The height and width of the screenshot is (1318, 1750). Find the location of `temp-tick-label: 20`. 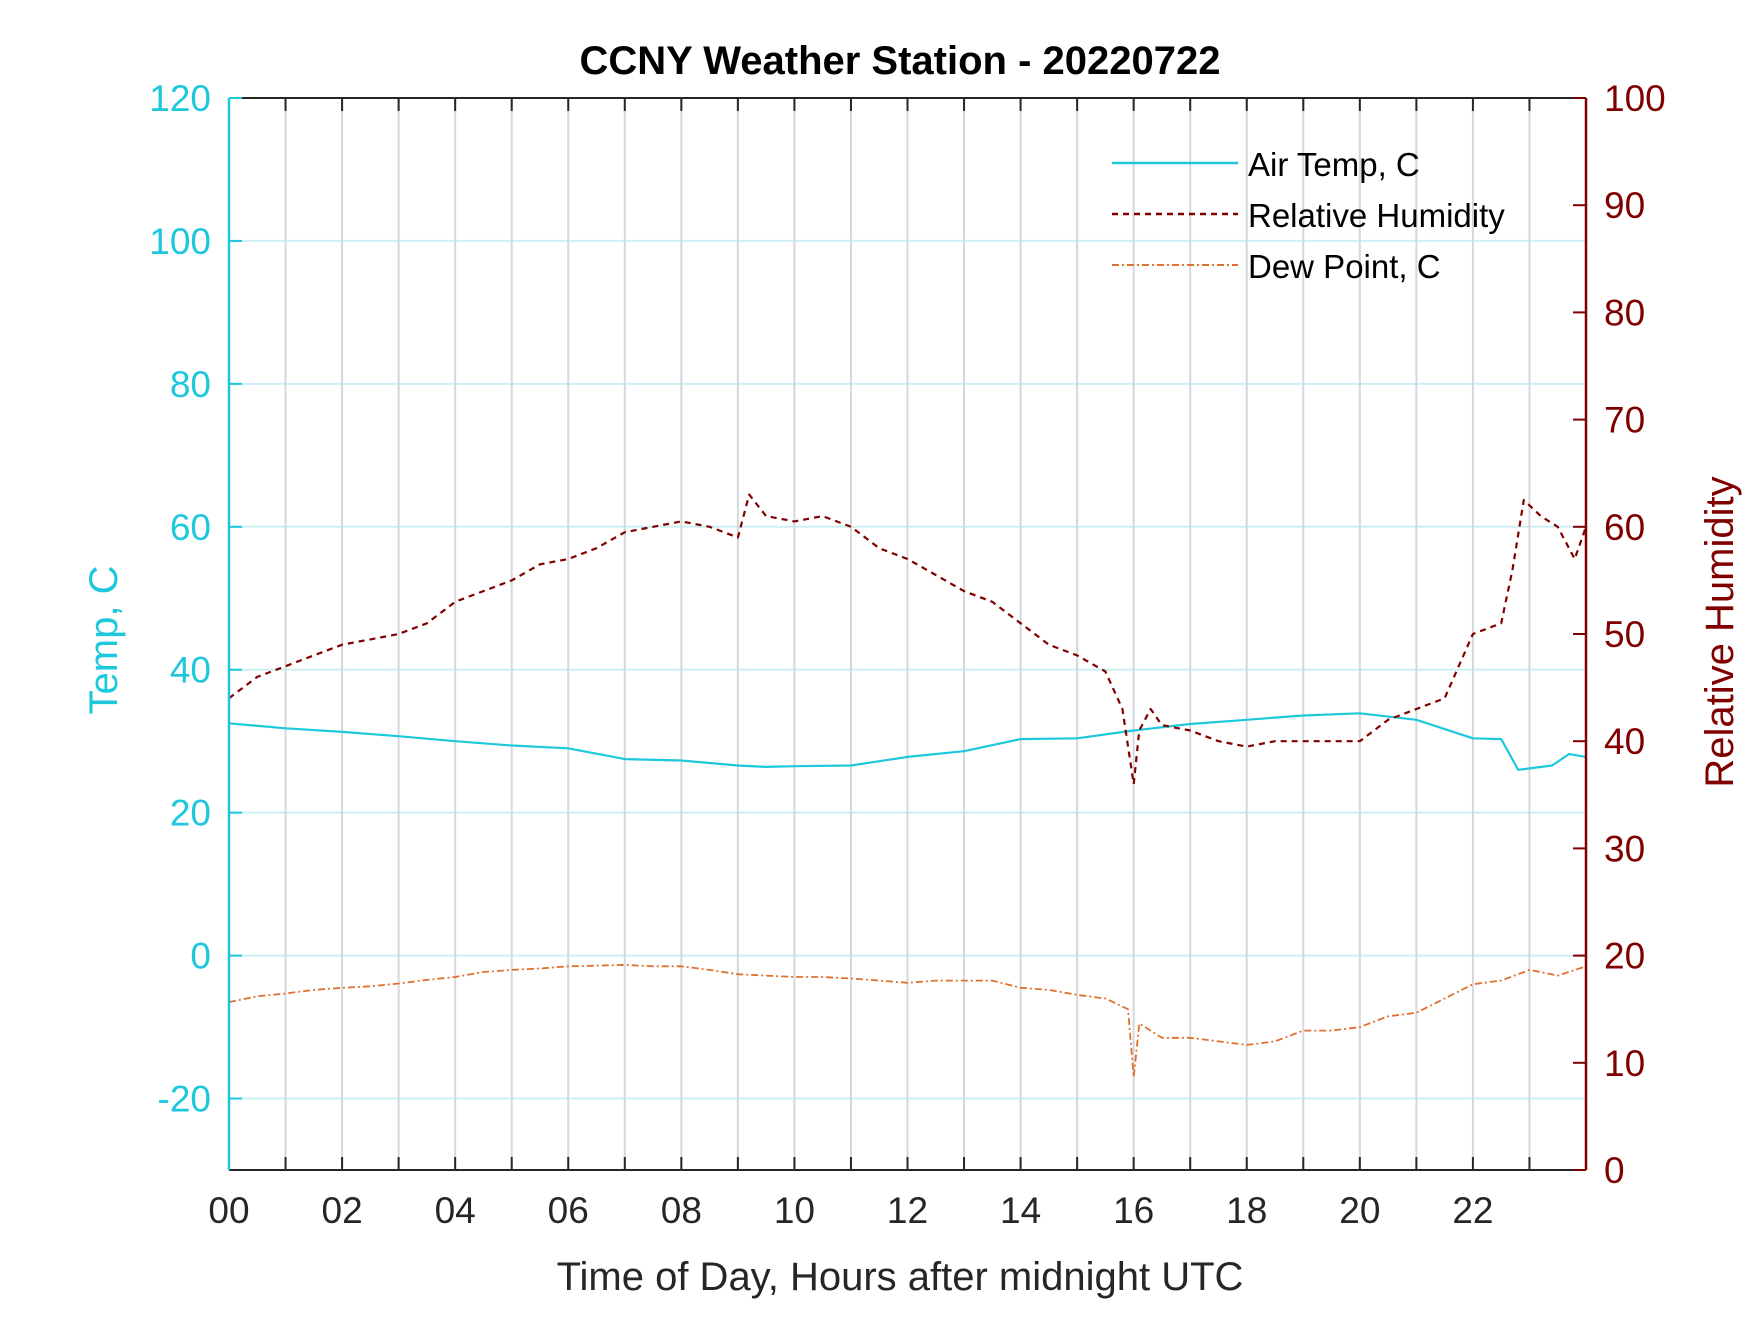

temp-tick-label: 20 is located at coordinates (190, 813).